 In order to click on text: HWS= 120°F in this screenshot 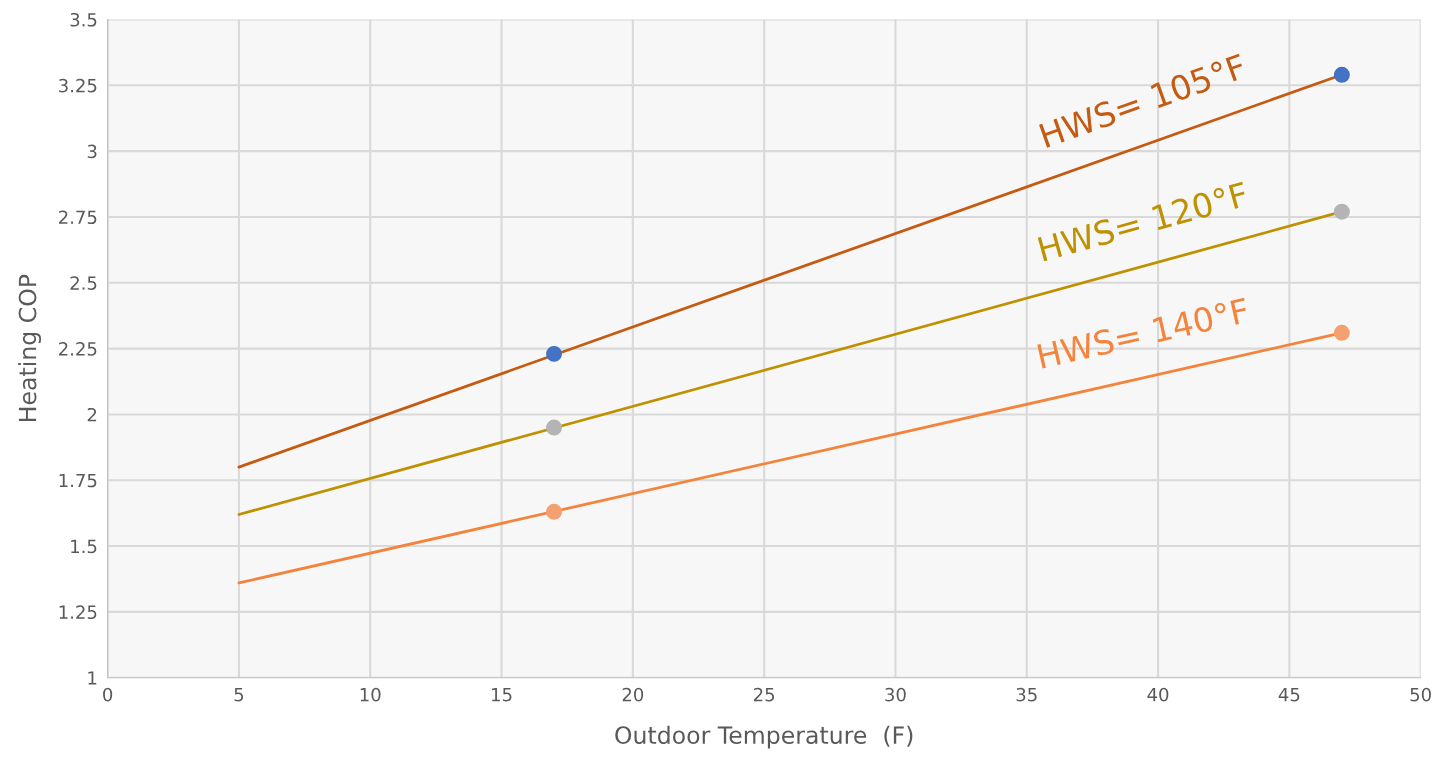, I will do `click(1143, 221)`.